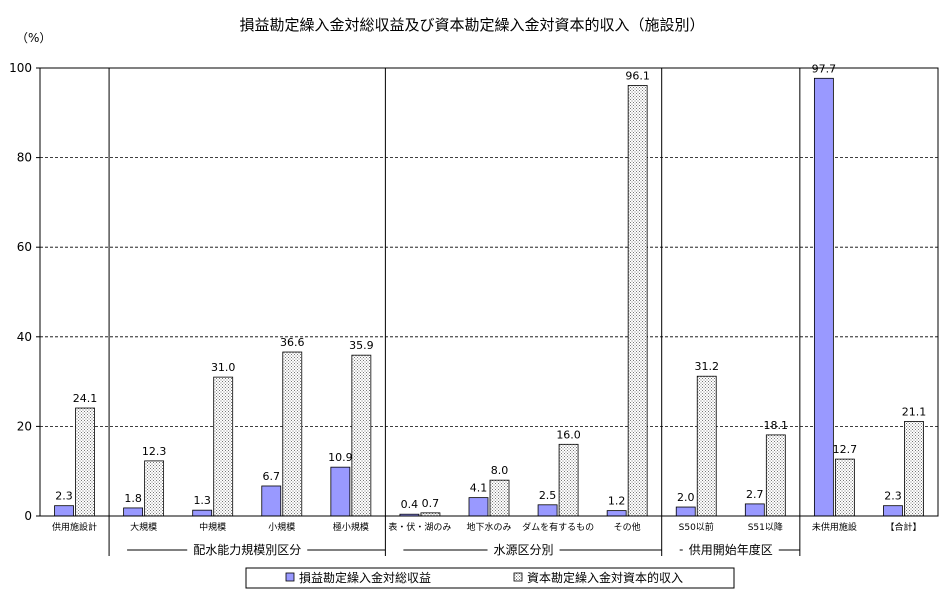  I want to click on data-label-series-2: 16.0, so click(568, 434).